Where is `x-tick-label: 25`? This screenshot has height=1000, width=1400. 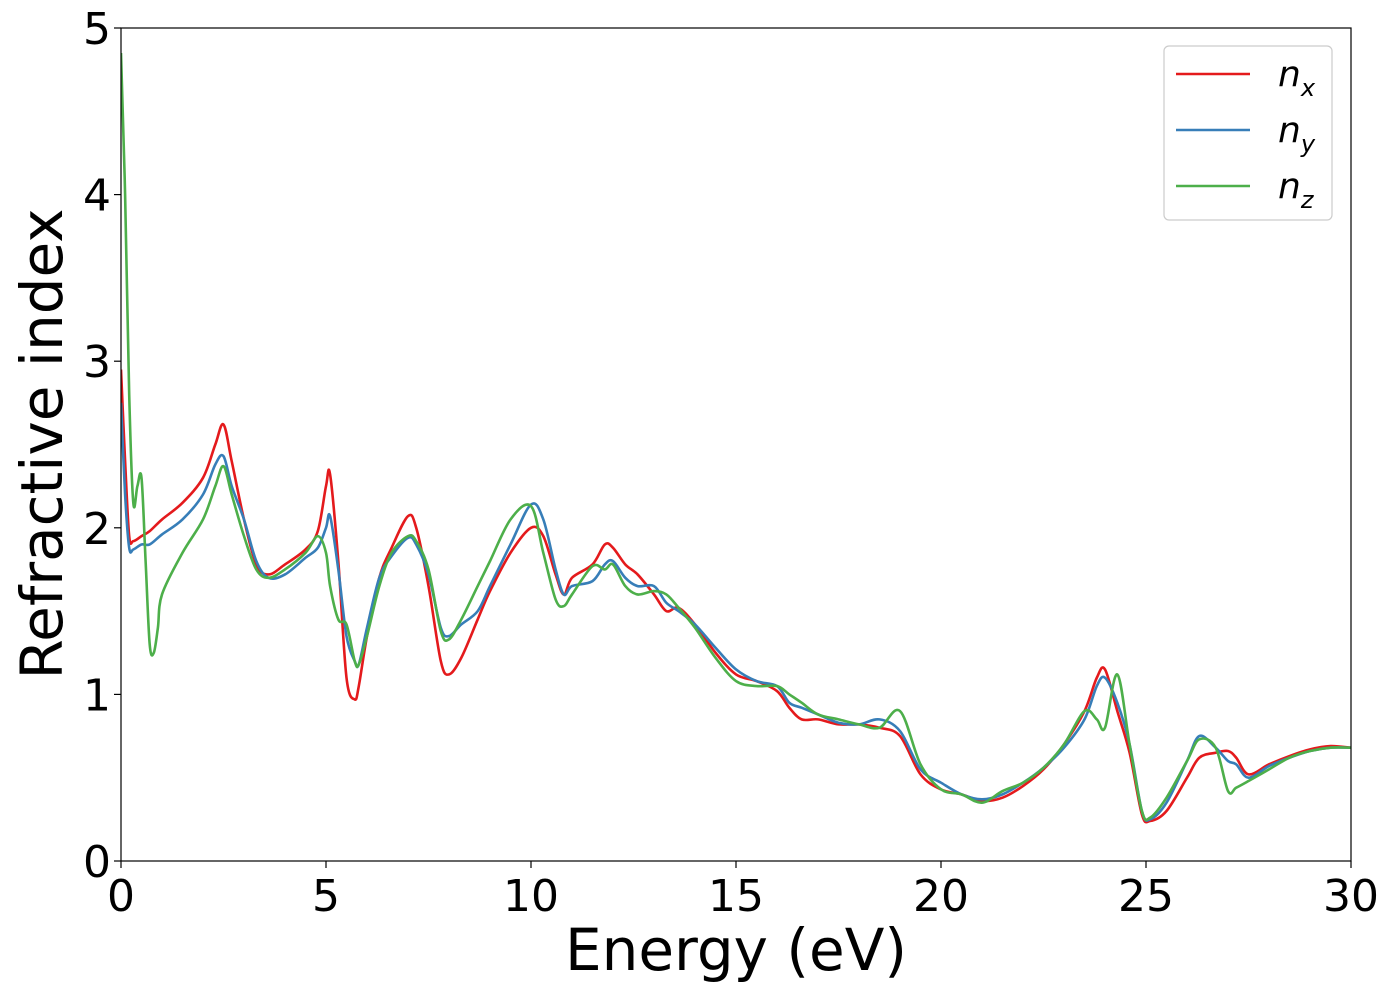 x-tick-label: 25 is located at coordinates (1146, 896).